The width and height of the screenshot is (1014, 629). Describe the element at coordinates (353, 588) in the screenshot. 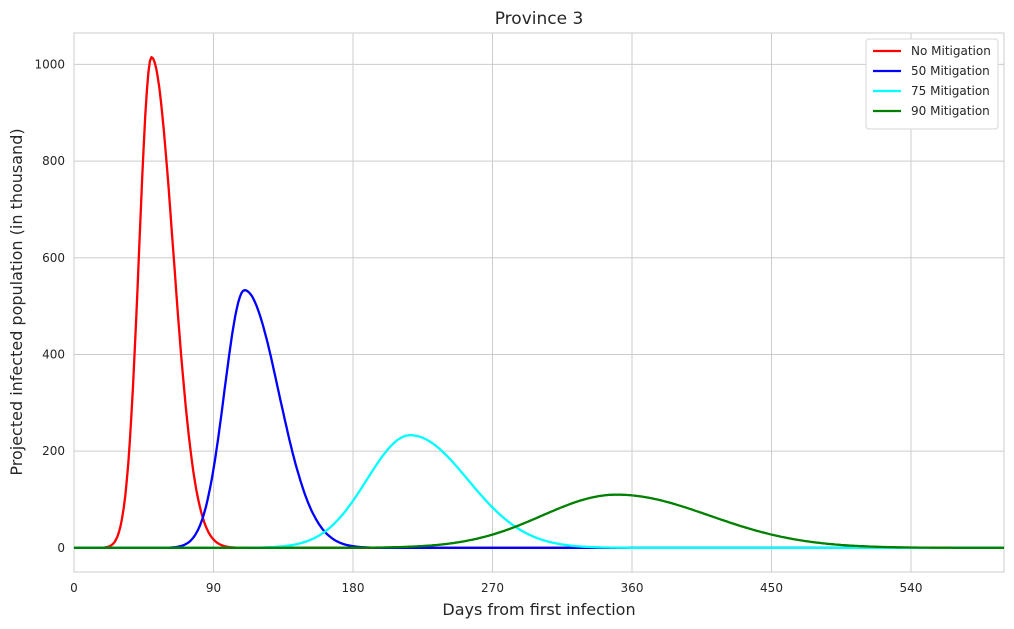

I see `x-tick-label: 180` at that location.